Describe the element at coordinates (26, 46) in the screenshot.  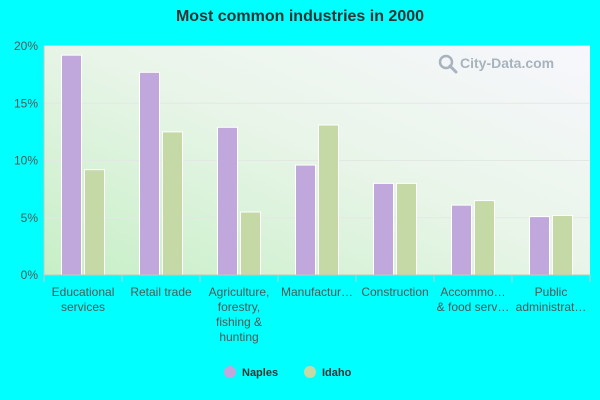
I see `y-tick-label: 20%` at that location.